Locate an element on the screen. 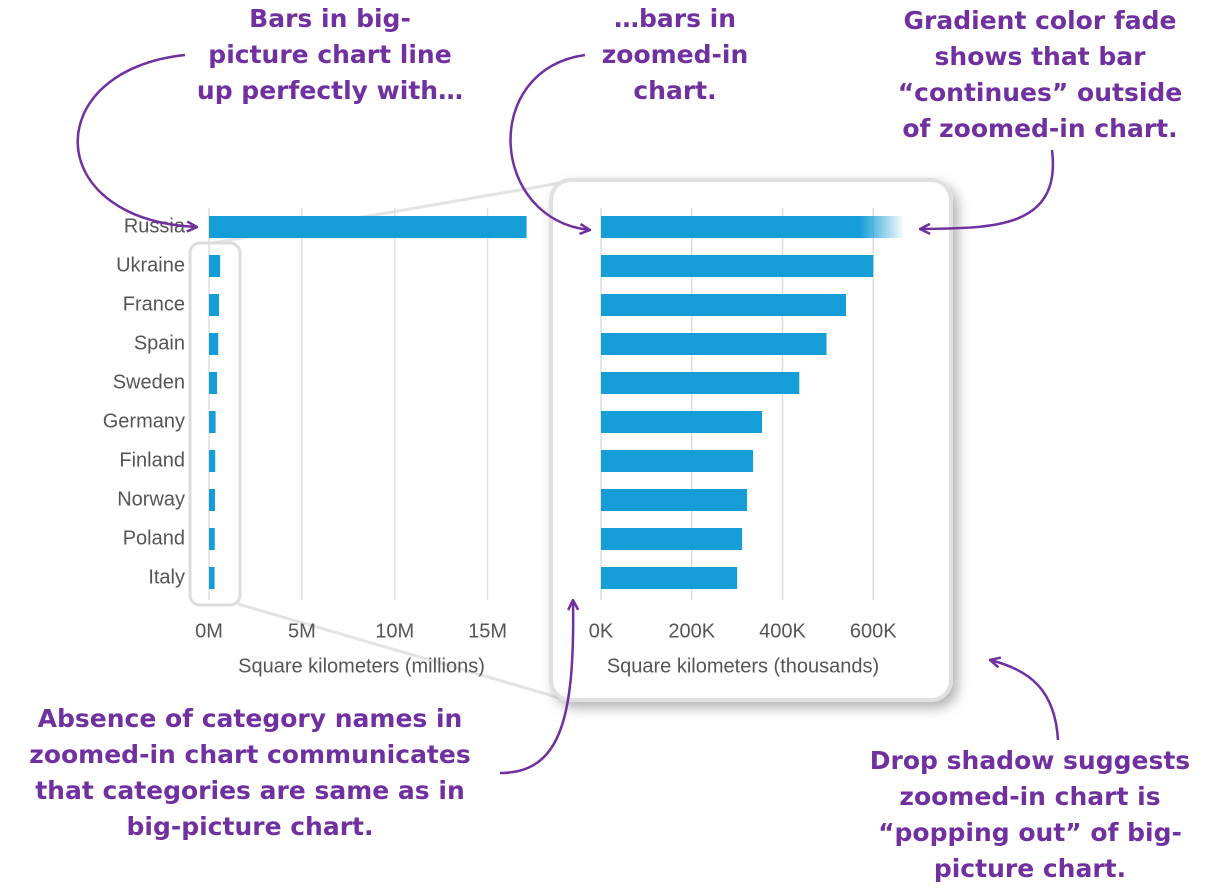 Image resolution: width=1205 pixels, height=892 pixels. y-tick-label: France is located at coordinates (154, 304).